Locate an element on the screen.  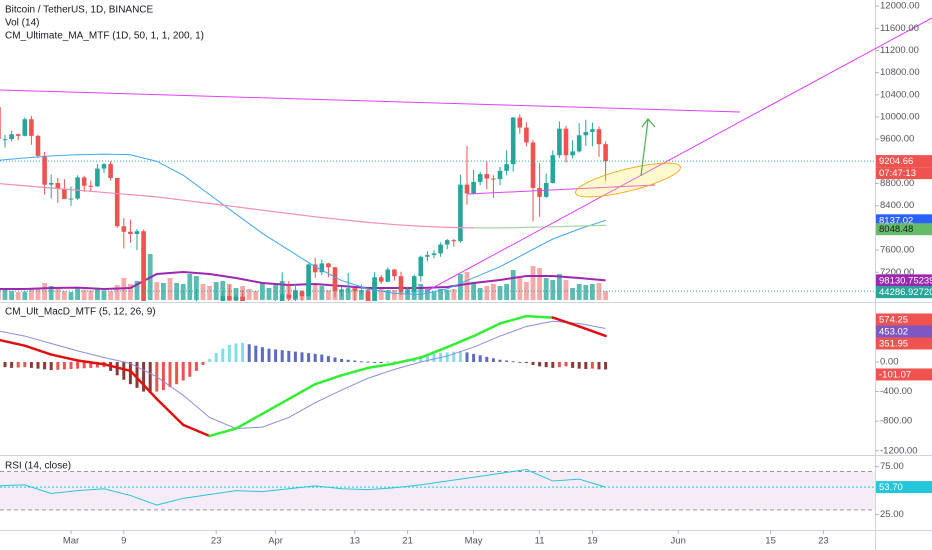
price-badge-label: 44286.927209 is located at coordinates (905, 292).